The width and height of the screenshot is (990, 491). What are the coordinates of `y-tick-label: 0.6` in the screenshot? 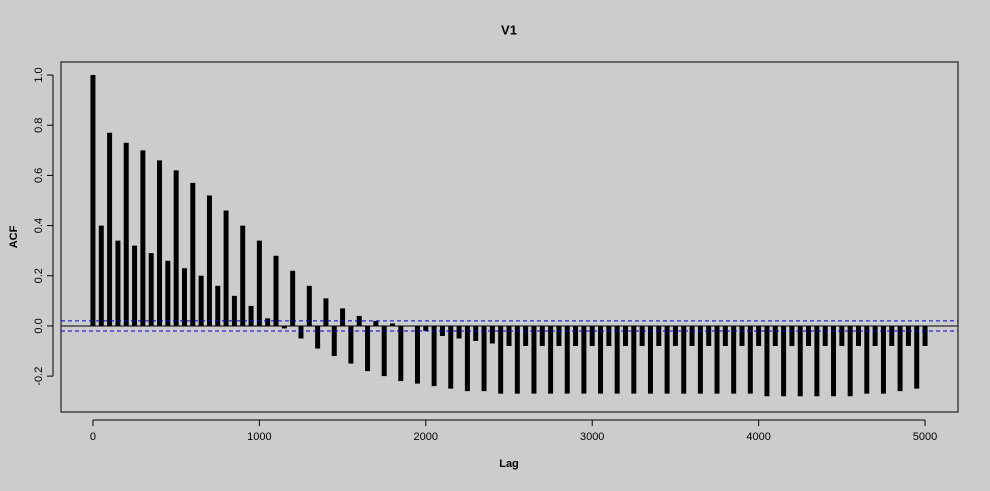 It's located at (39, 175).